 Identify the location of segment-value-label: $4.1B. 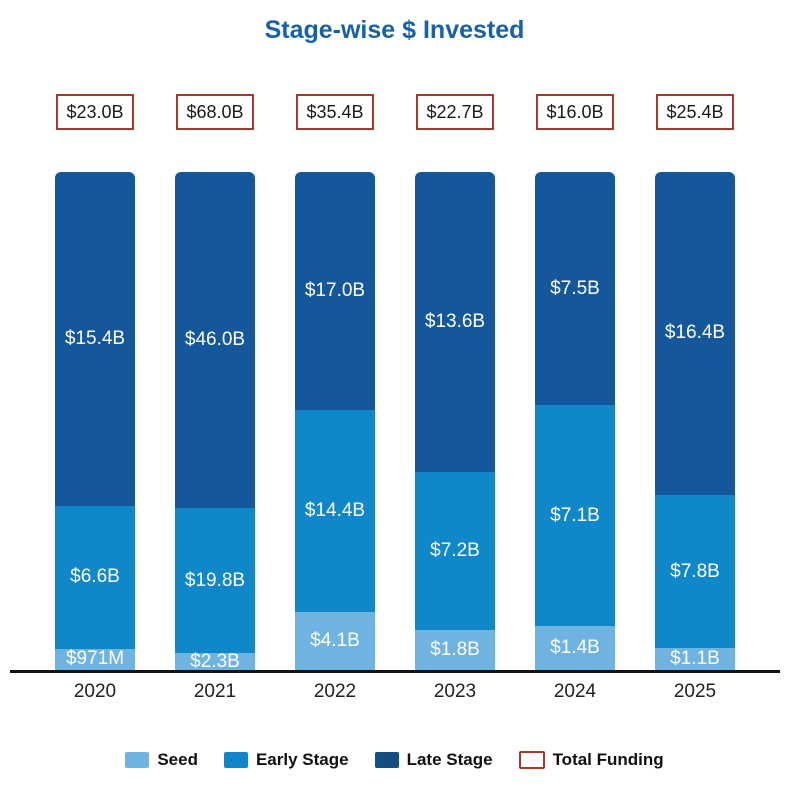
(335, 641).